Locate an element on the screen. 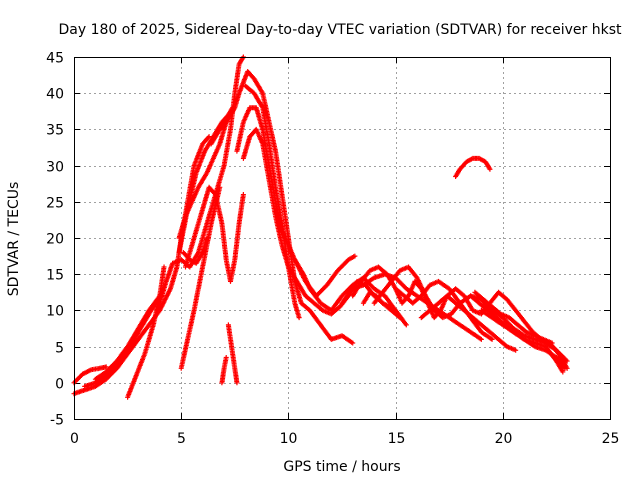  series-s11 is located at coordinates (282, 207).